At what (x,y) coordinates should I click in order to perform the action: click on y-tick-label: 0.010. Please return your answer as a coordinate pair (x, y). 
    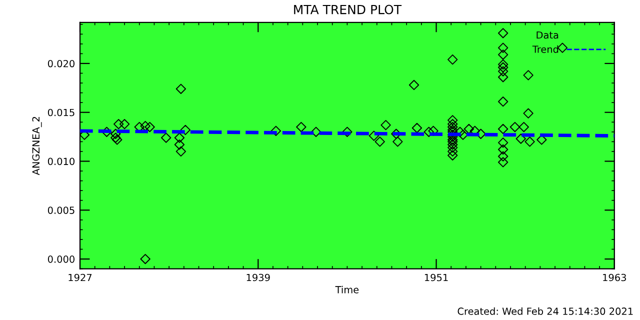
    Looking at the image, I should click on (61, 162).